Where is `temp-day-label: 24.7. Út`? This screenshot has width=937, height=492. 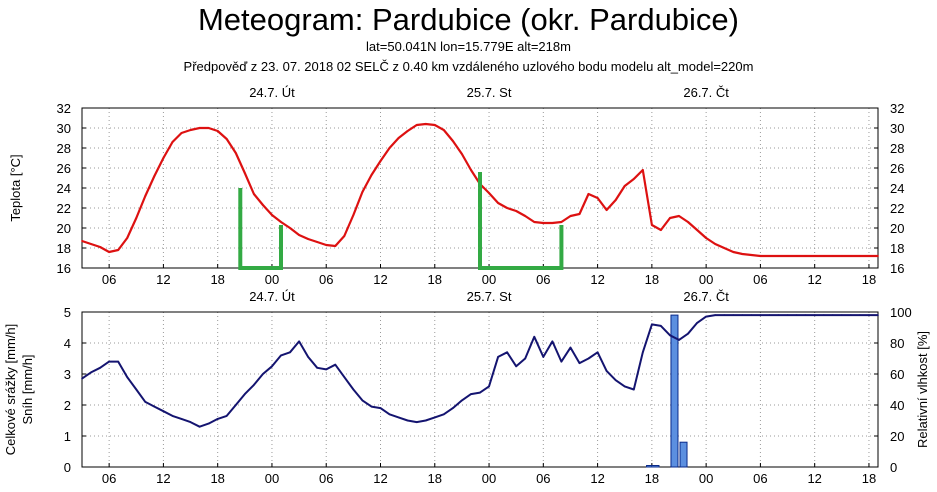 temp-day-label: 24.7. Út is located at coordinates (272, 92).